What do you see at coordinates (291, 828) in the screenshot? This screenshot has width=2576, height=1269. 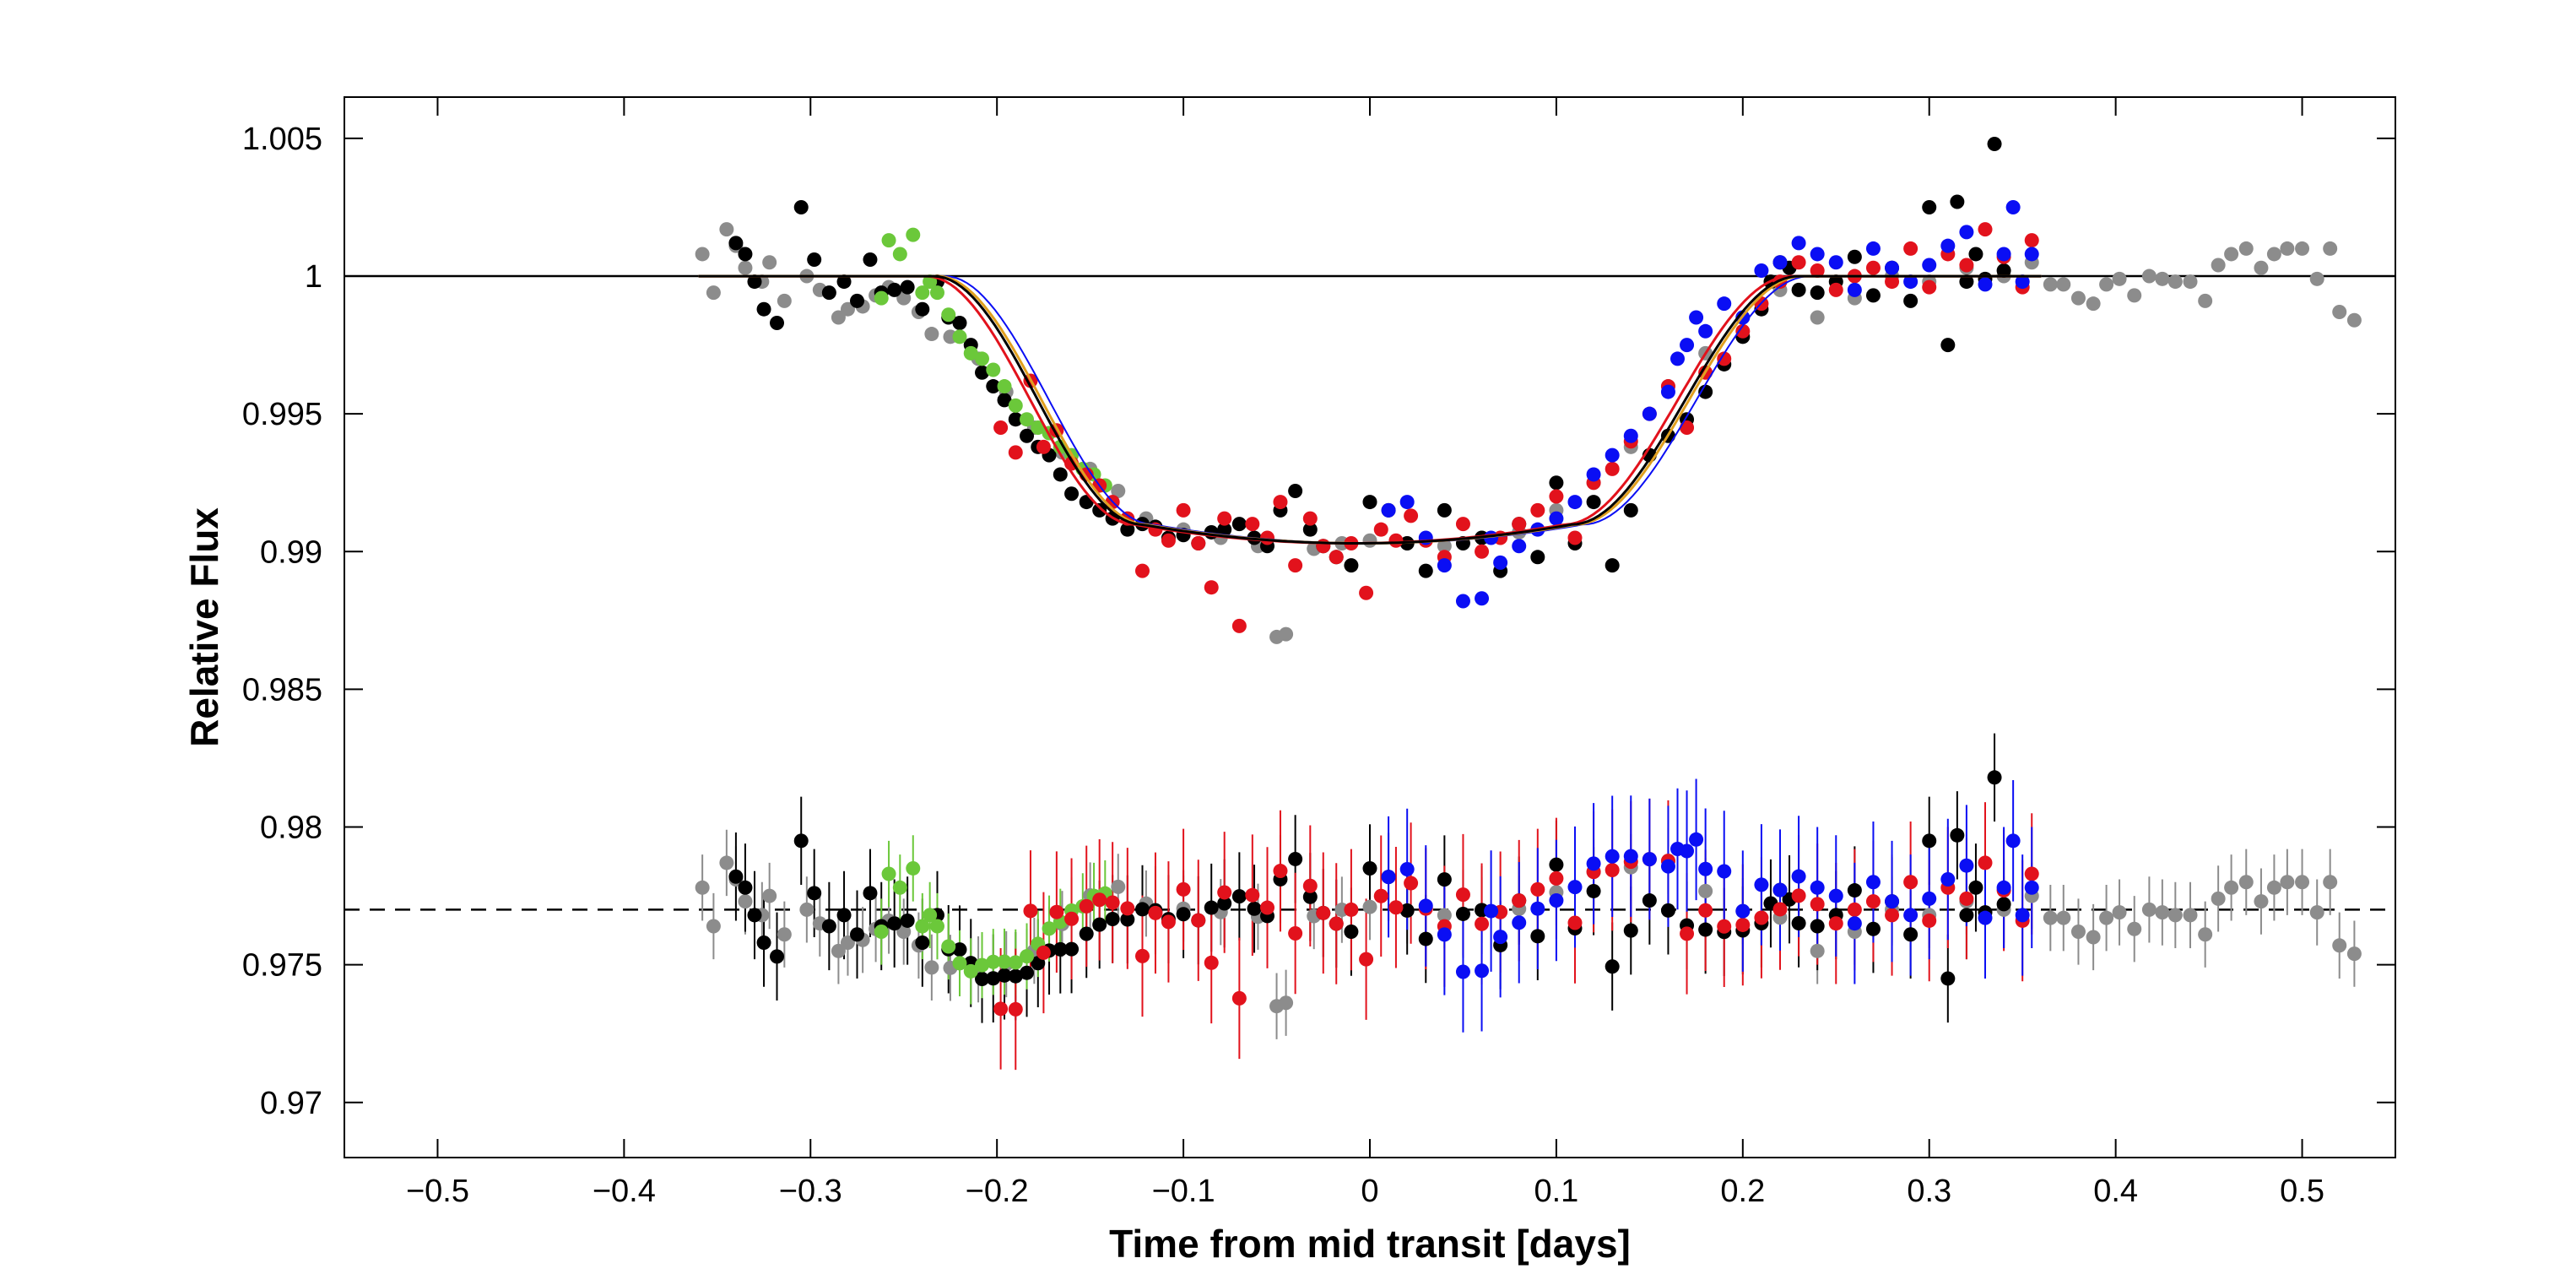 I see `y-tick-label: 0.98` at bounding box center [291, 828].